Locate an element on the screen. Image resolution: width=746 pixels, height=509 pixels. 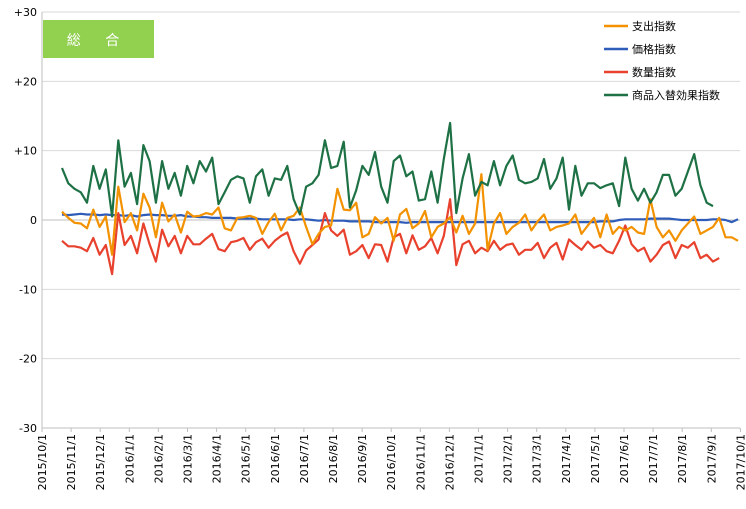
x-tick-label: 2016/8/1 is located at coordinates (333, 458).